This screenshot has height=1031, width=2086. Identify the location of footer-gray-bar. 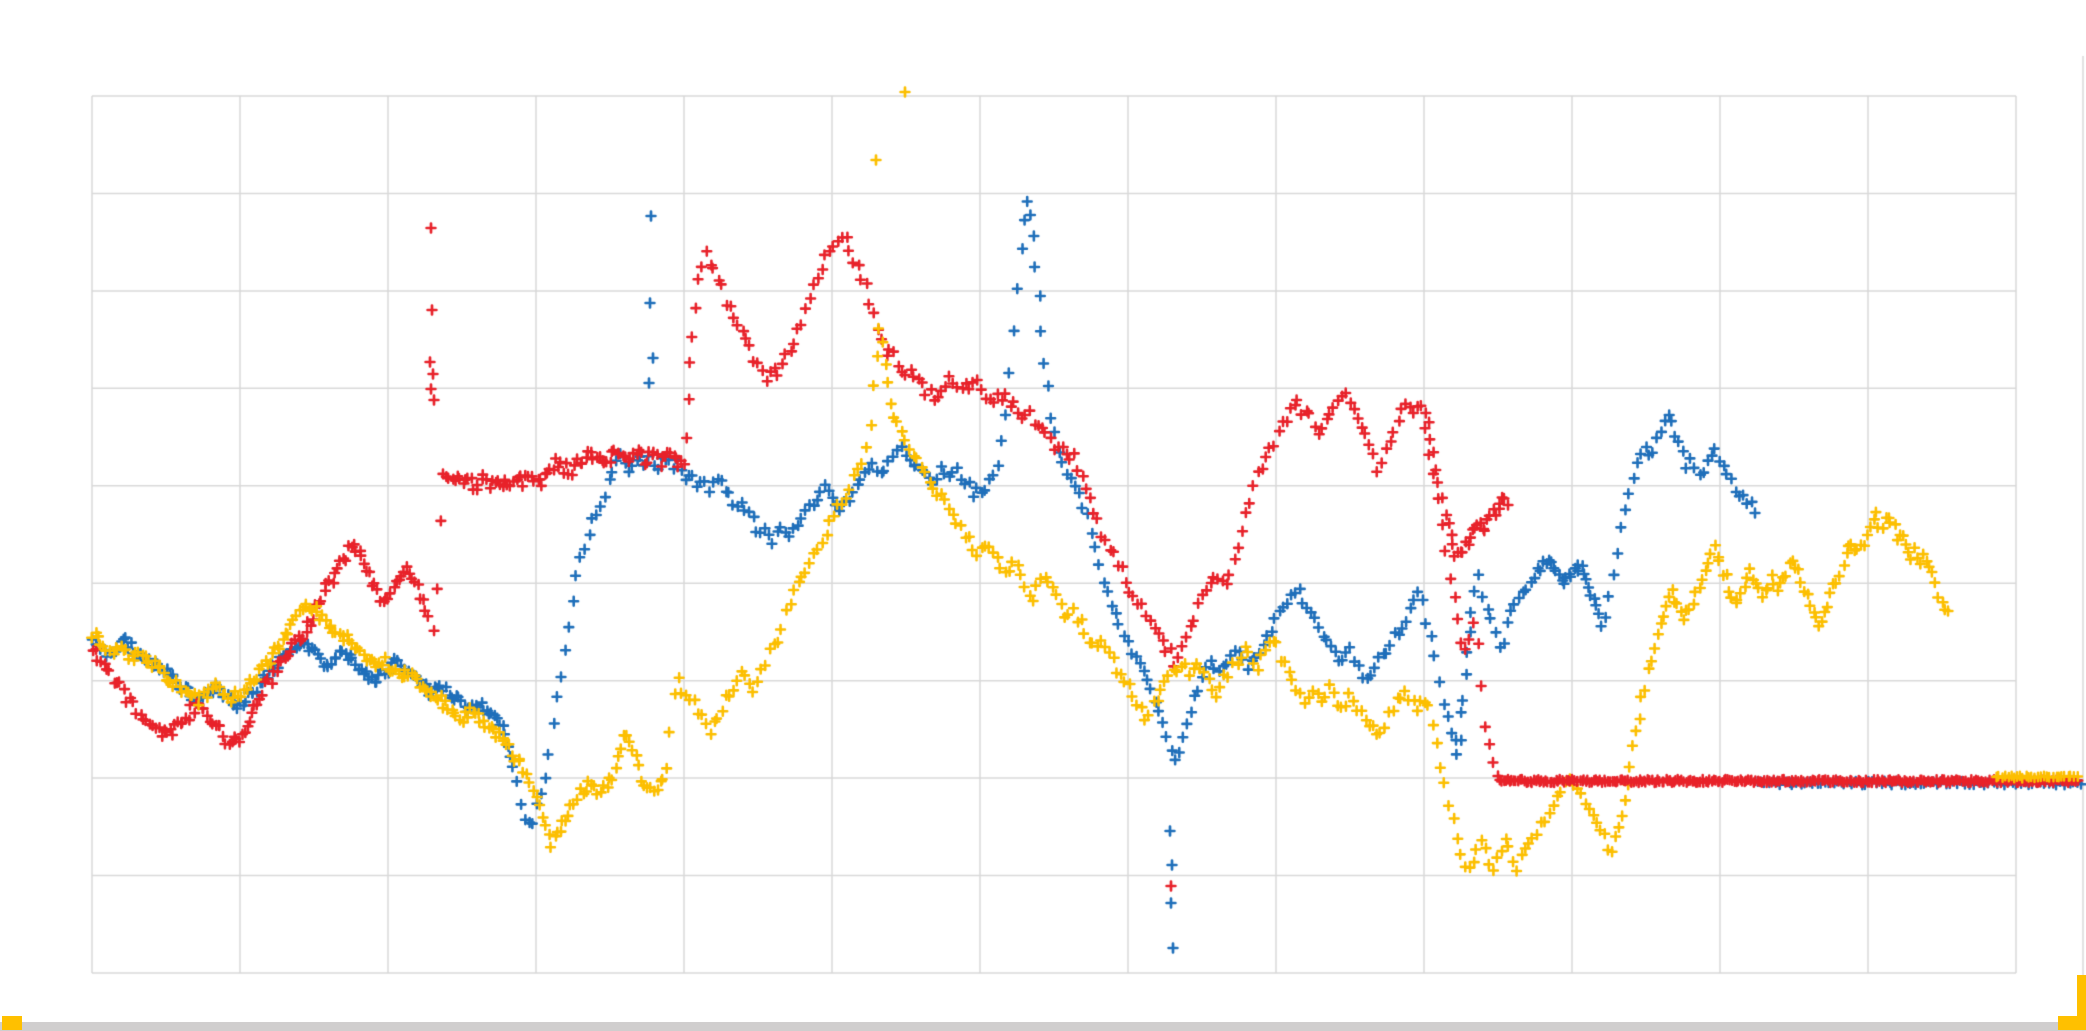
(1043, 1026).